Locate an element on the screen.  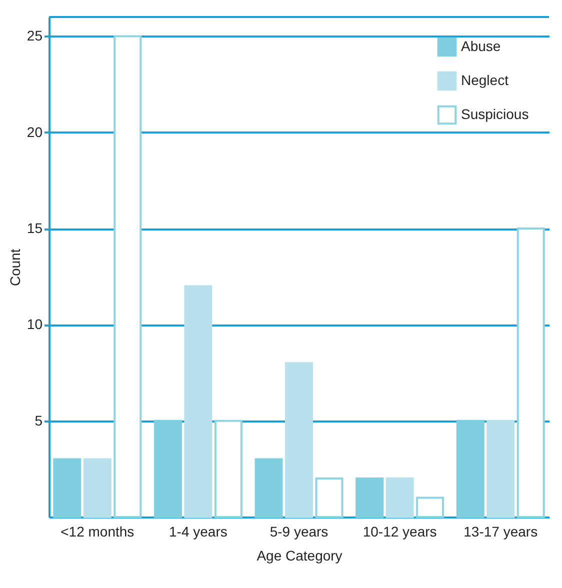
x-tick-label: 5-9 years is located at coordinates (299, 532).